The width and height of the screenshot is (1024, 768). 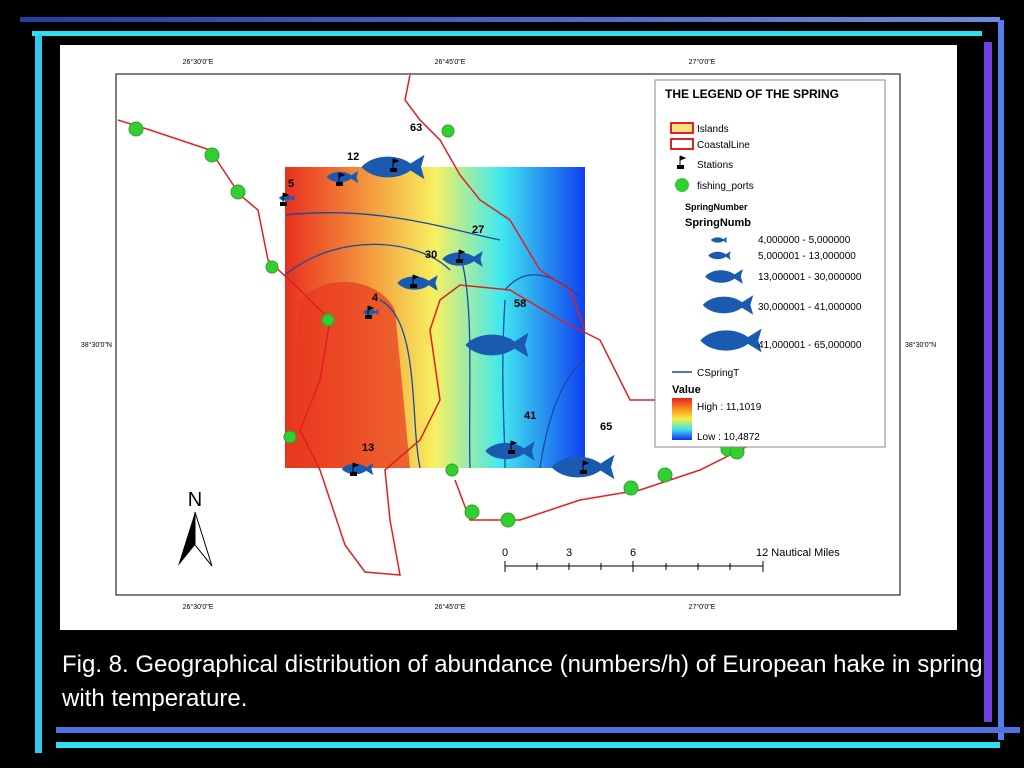 What do you see at coordinates (505, 553) in the screenshot?
I see `scale-label: 0` at bounding box center [505, 553].